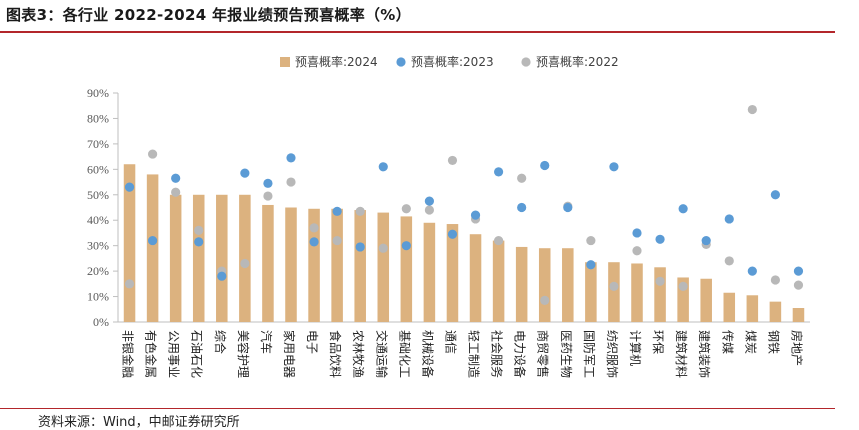 Image resolution: width=859 pixels, height=430 pixels. Describe the element at coordinates (417, 32) in the screenshot. I see `title-divider` at that location.